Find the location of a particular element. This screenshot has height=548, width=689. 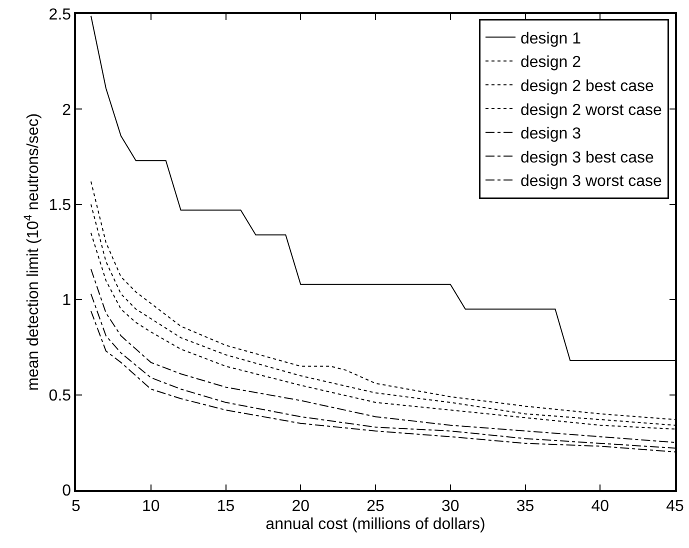

x-tick-label: 5 is located at coordinates (76, 506).